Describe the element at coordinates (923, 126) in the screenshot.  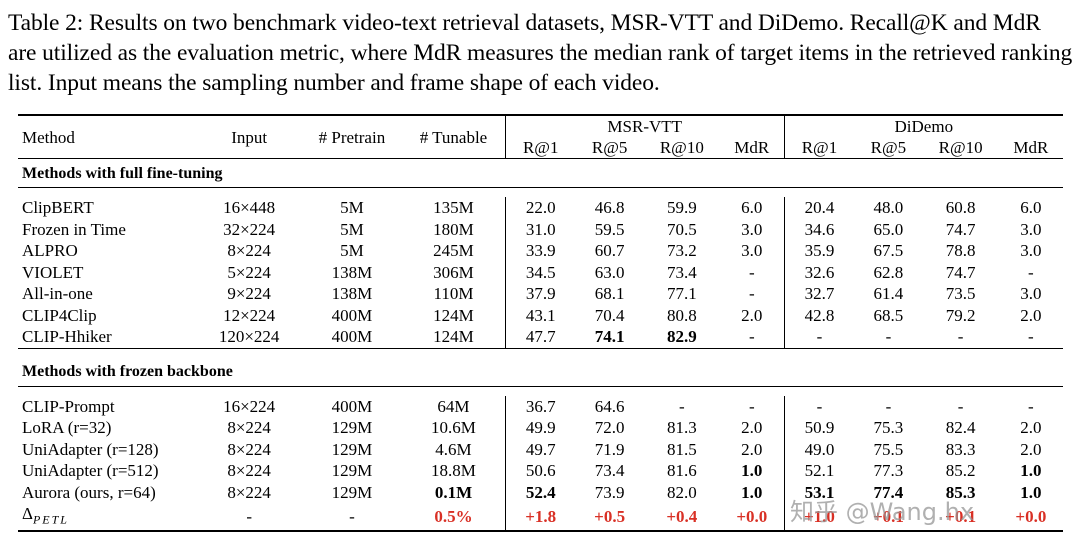
I see `header-didemo: DiDemo` at that location.